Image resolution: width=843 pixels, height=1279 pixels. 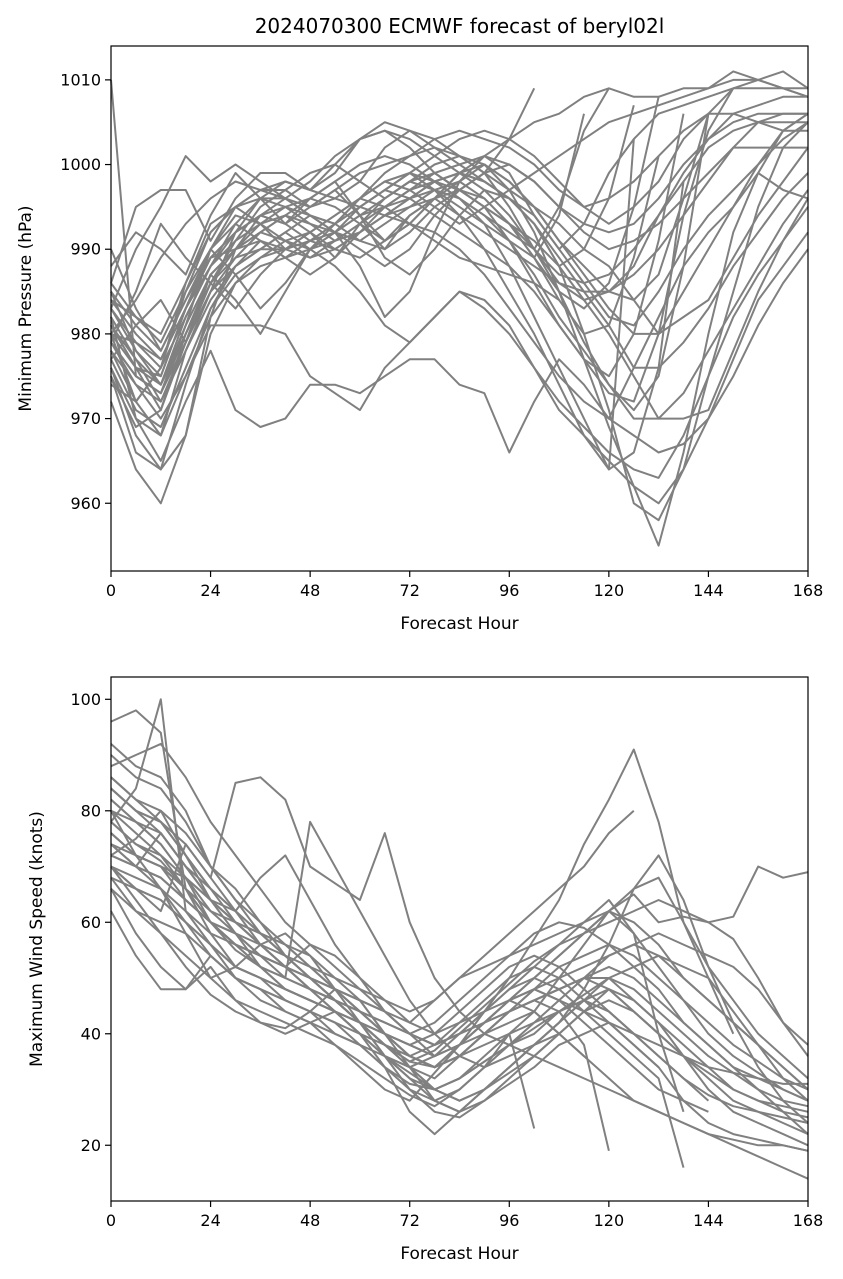 I want to click on pressure-series-line-m25, so click(x=372, y=224).